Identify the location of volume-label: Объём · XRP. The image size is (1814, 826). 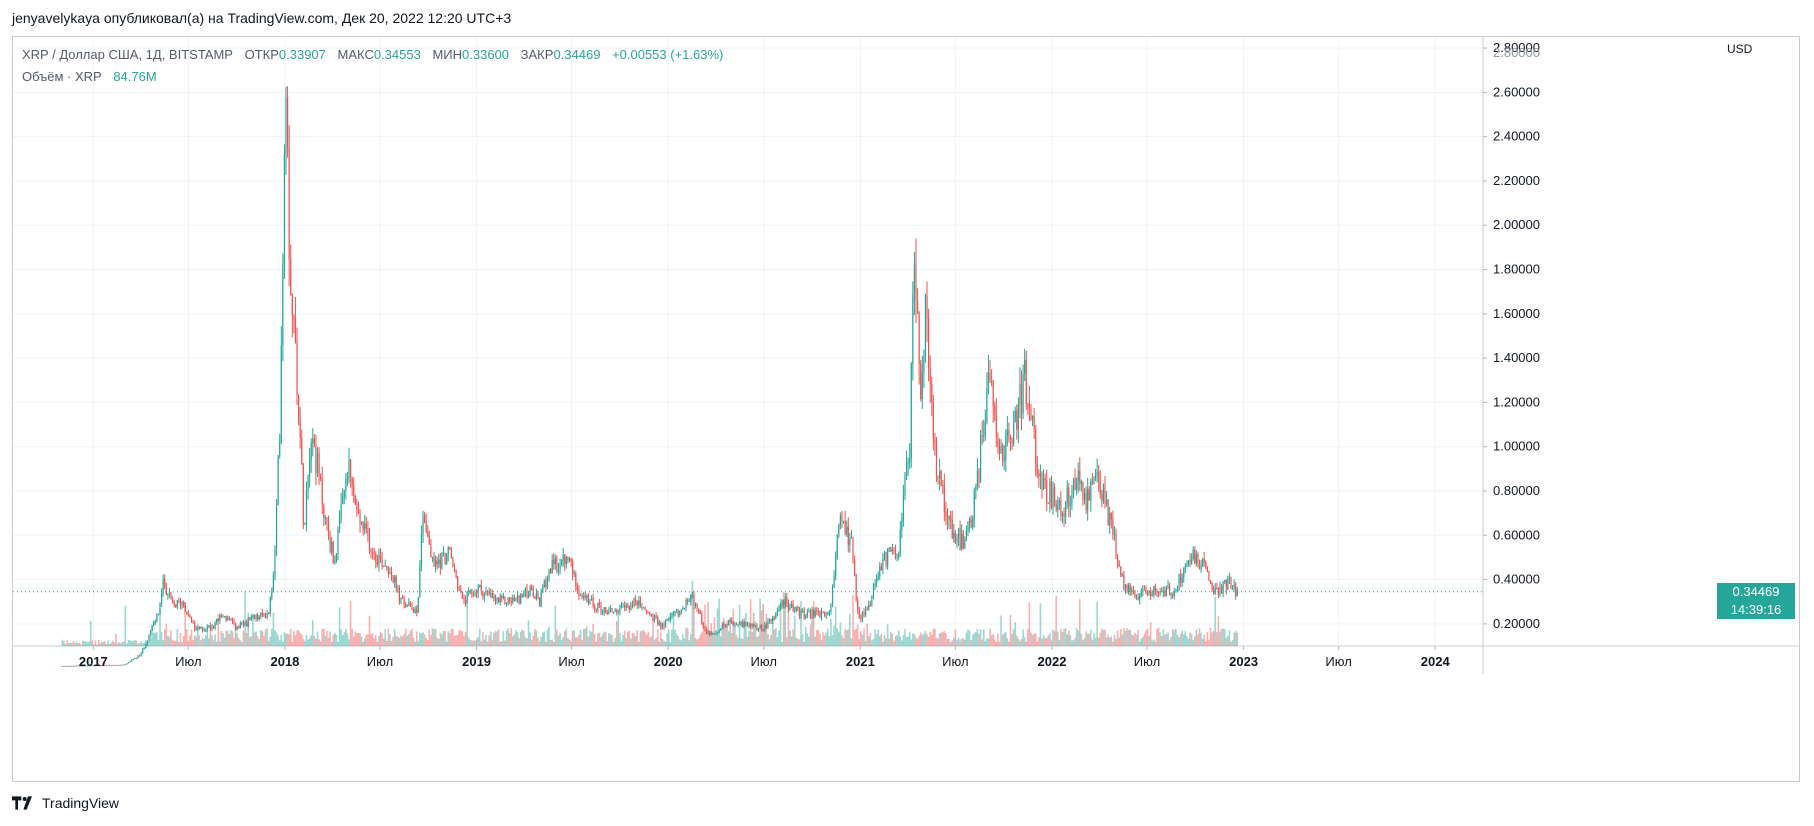
(62, 76).